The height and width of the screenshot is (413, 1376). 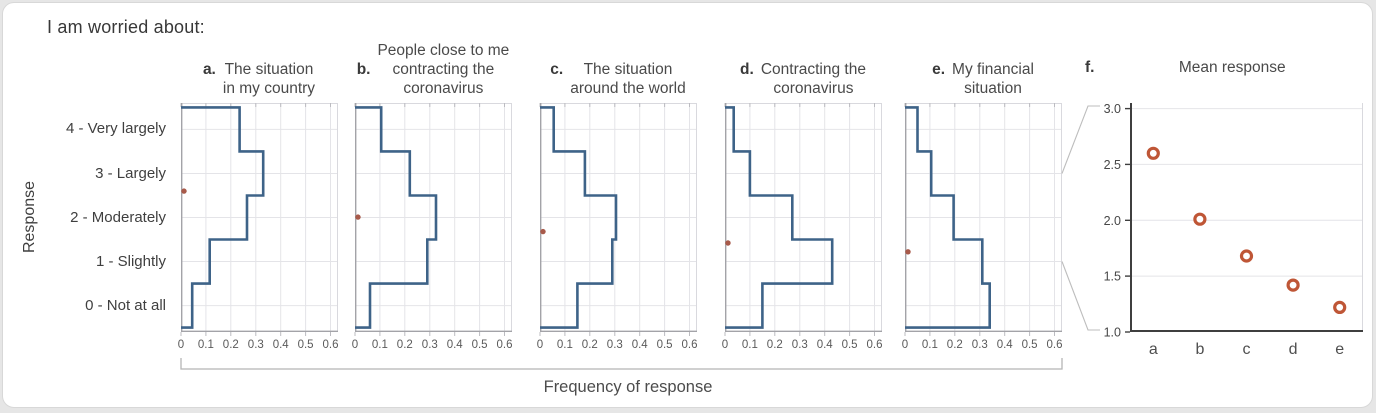 What do you see at coordinates (118, 217) in the screenshot?
I see `y-category-label: 2 - Moderately` at bounding box center [118, 217].